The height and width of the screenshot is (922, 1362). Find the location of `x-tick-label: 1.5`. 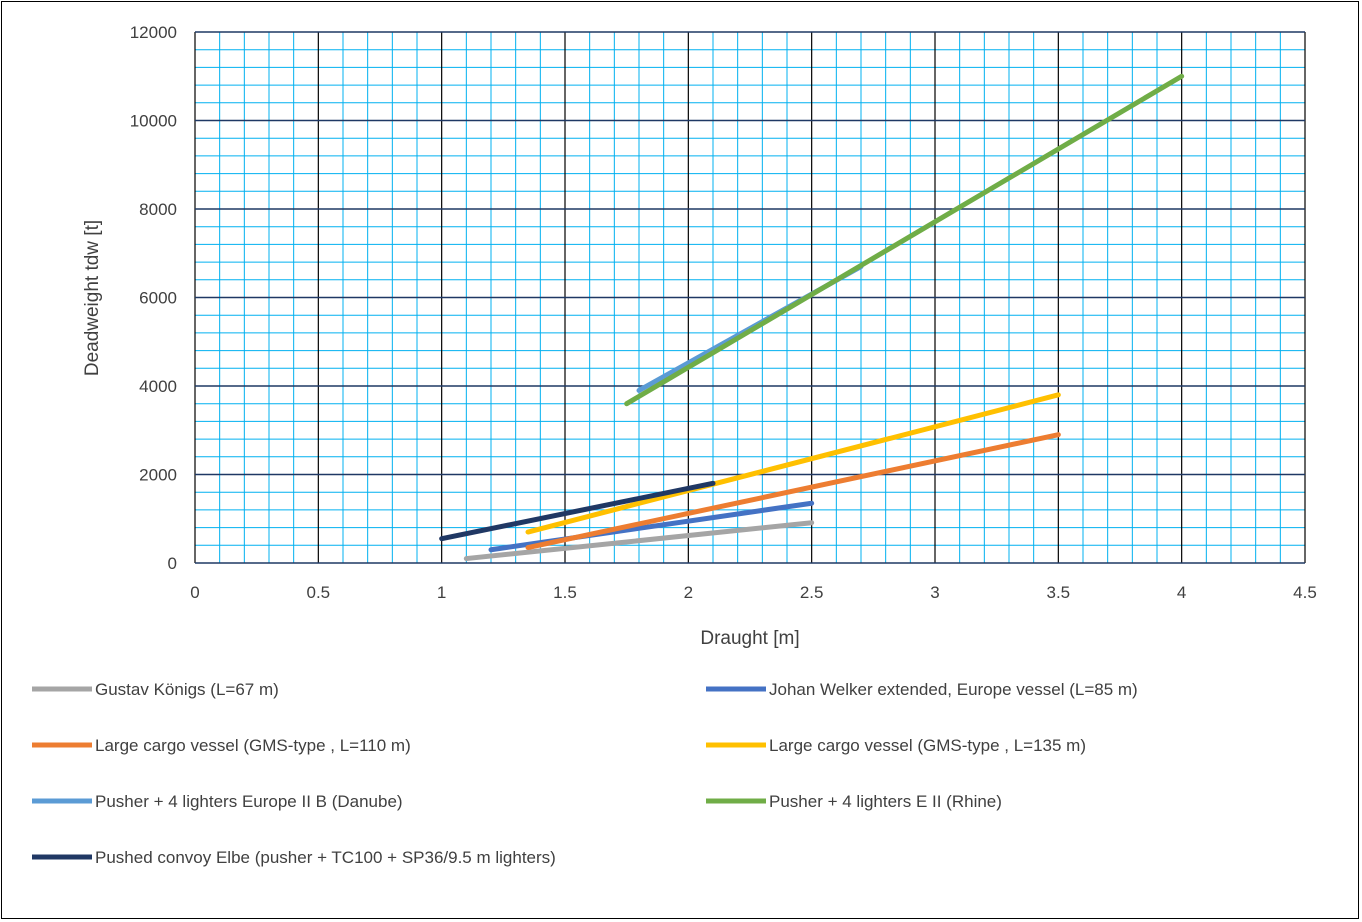

x-tick-label: 1.5 is located at coordinates (565, 592).